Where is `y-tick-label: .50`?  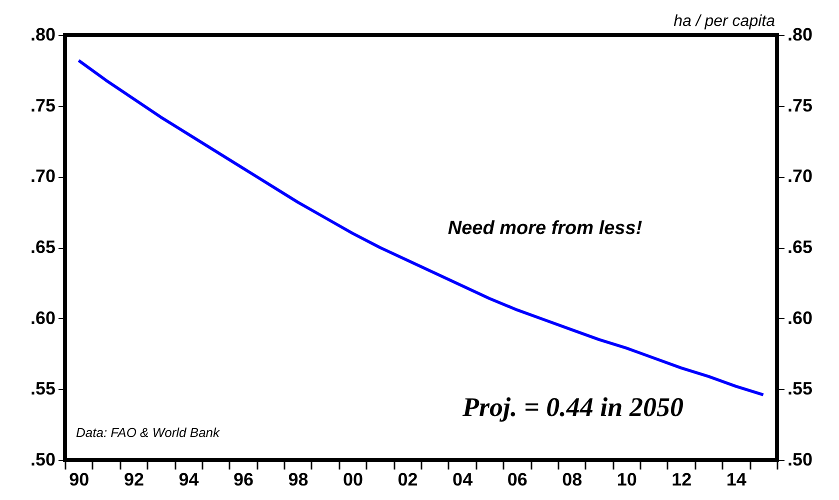
y-tick-label: .50 is located at coordinates (43, 460).